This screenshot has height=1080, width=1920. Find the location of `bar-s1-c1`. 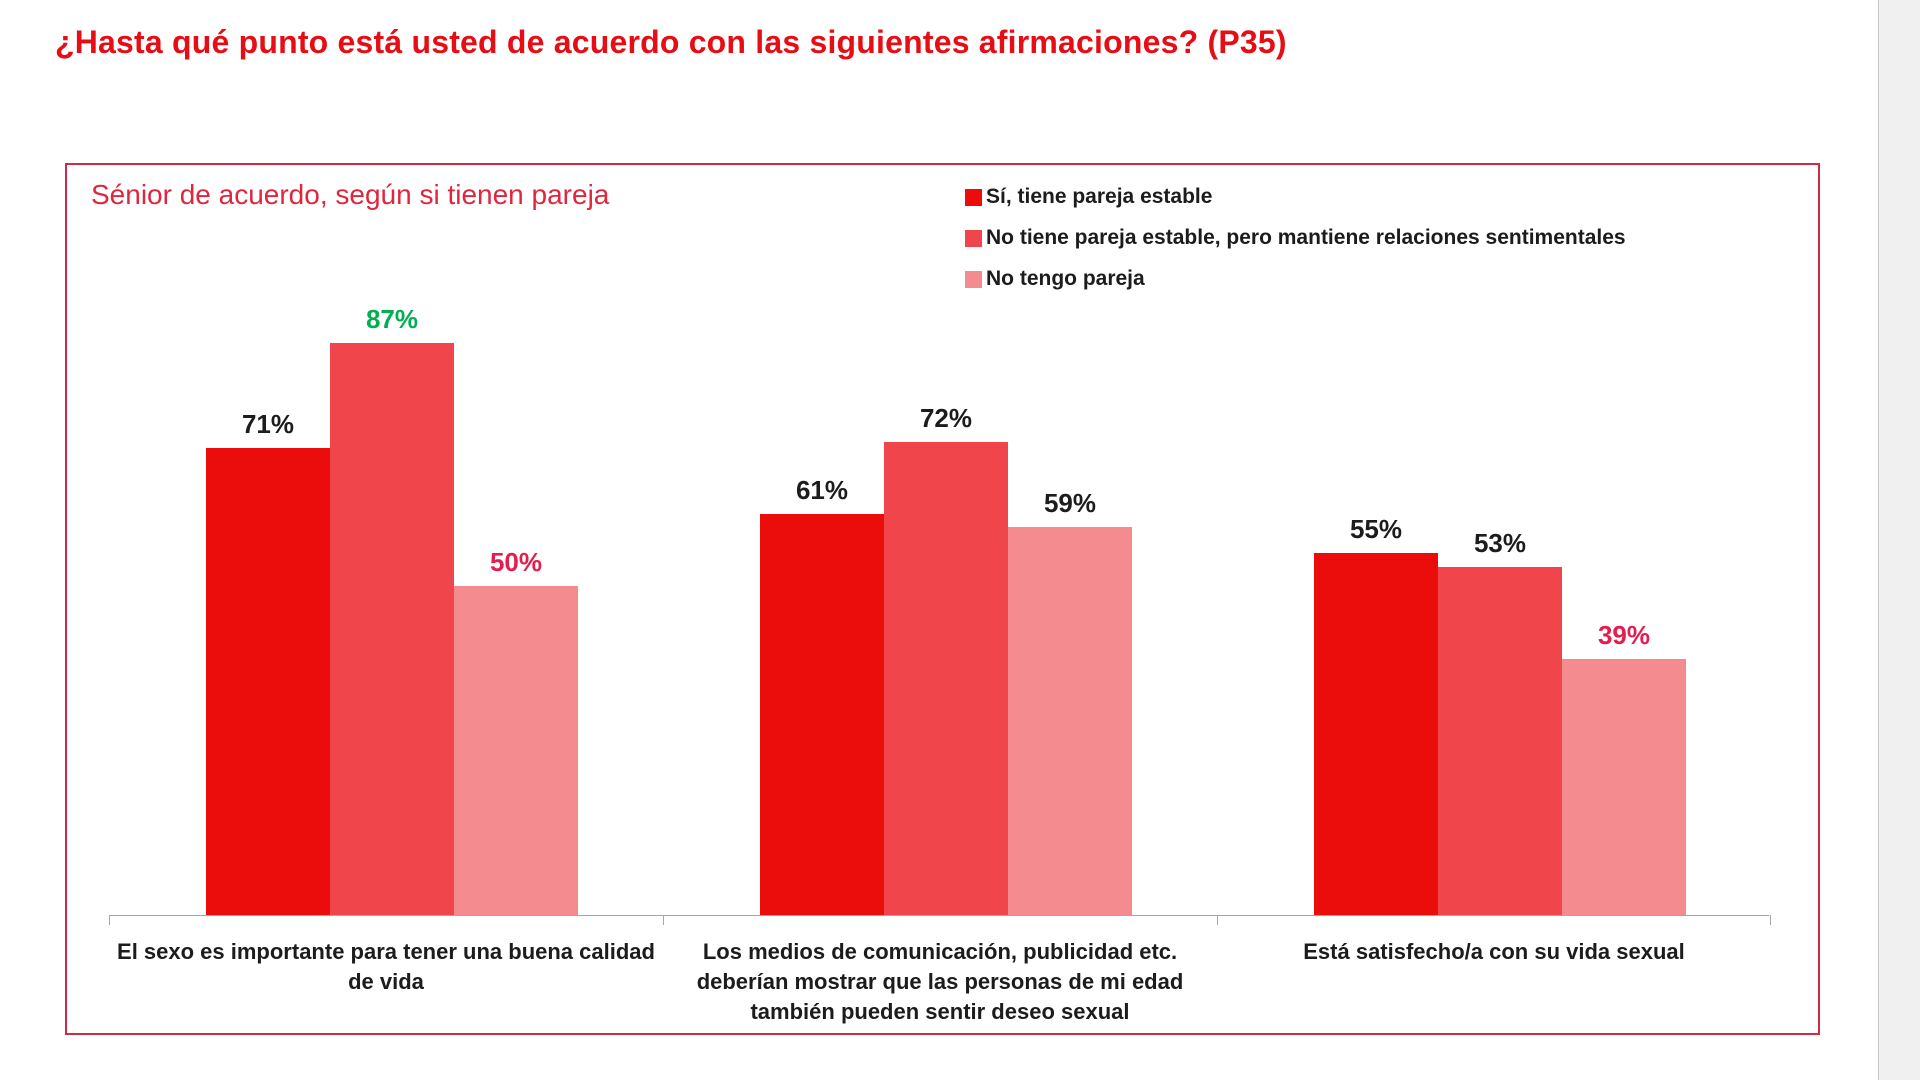

bar-s1-c1 is located at coordinates (946, 678).